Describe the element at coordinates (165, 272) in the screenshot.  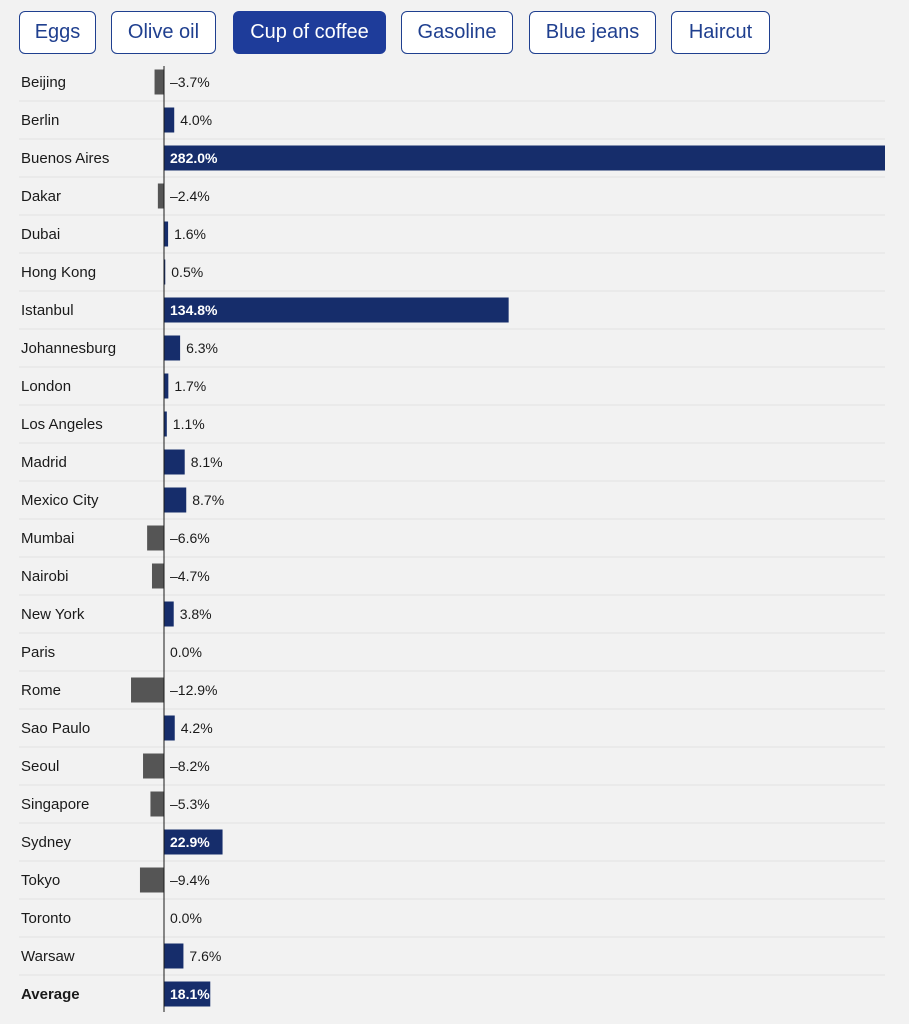
I see `bar-hong-kong` at that location.